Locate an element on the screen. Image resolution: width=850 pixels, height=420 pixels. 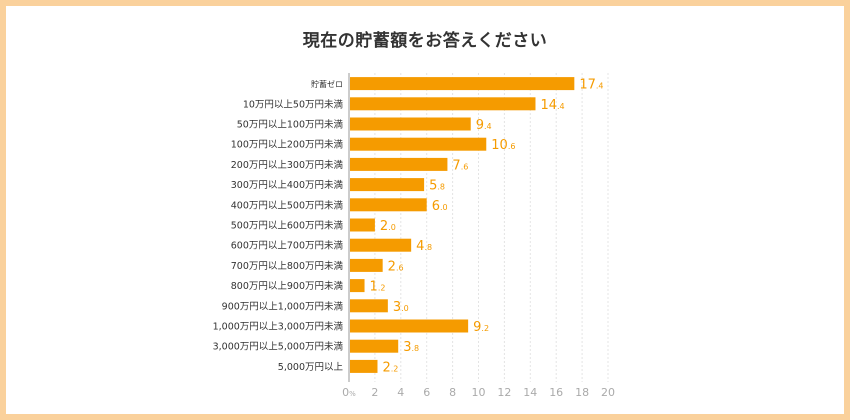
category-label: 700万円以上800万円未満 is located at coordinates (287, 266).